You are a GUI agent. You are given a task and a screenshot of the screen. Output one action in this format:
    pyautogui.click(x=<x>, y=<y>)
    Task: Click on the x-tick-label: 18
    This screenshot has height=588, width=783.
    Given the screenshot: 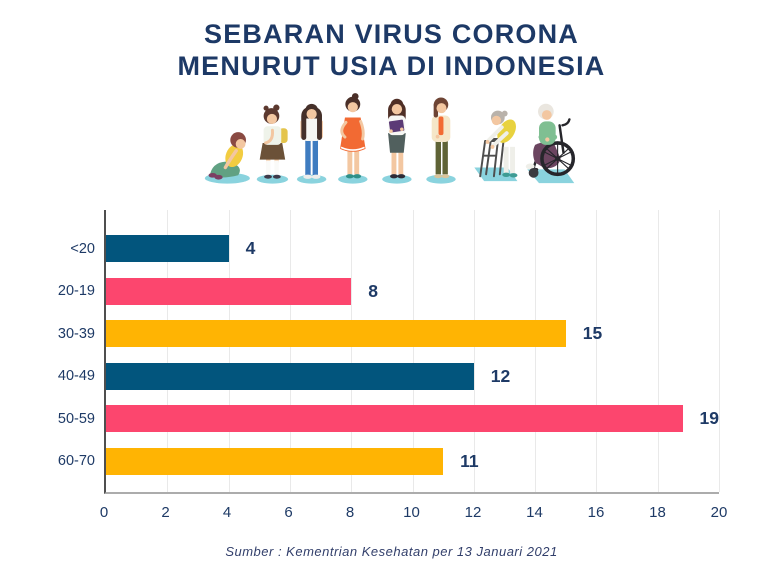 What is the action you would take?
    pyautogui.click(x=657, y=512)
    